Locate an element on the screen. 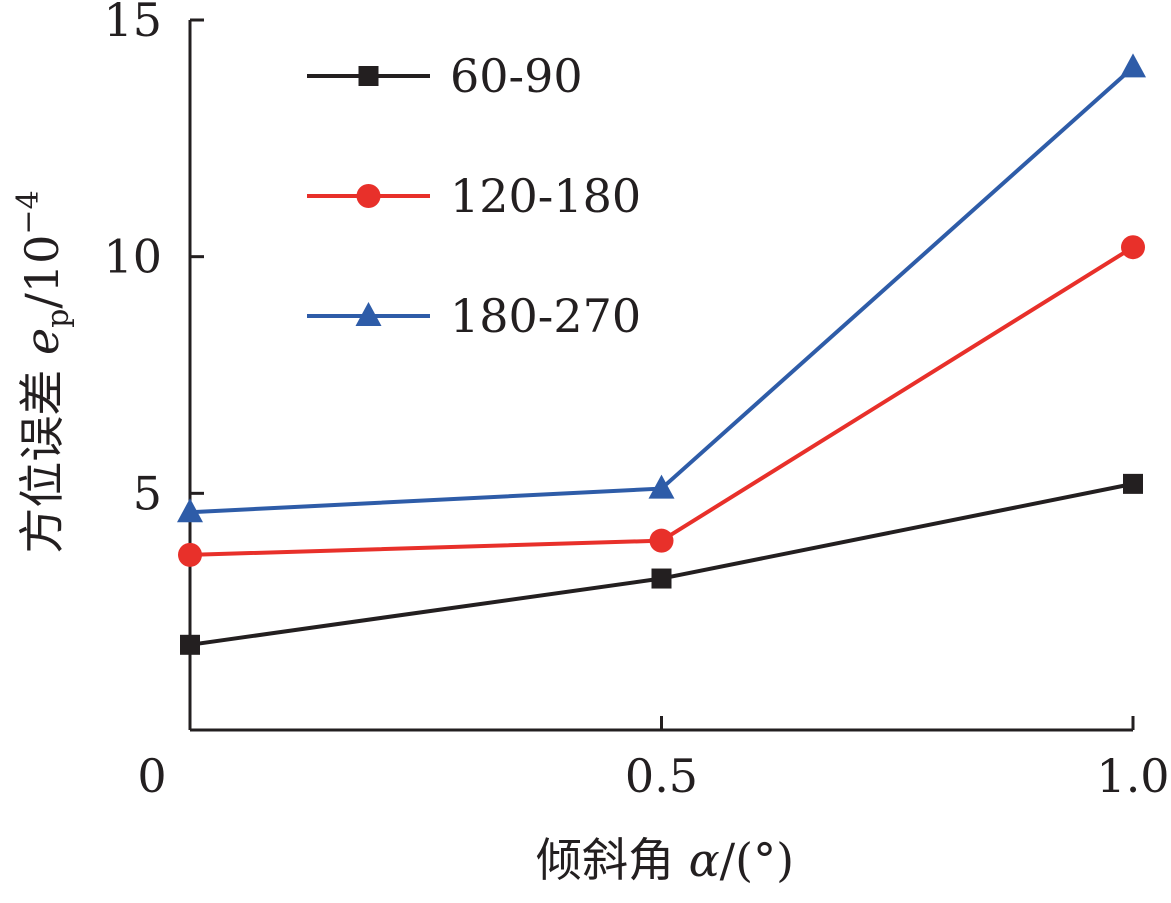  y-tick-label: 10 is located at coordinates (132, 257).